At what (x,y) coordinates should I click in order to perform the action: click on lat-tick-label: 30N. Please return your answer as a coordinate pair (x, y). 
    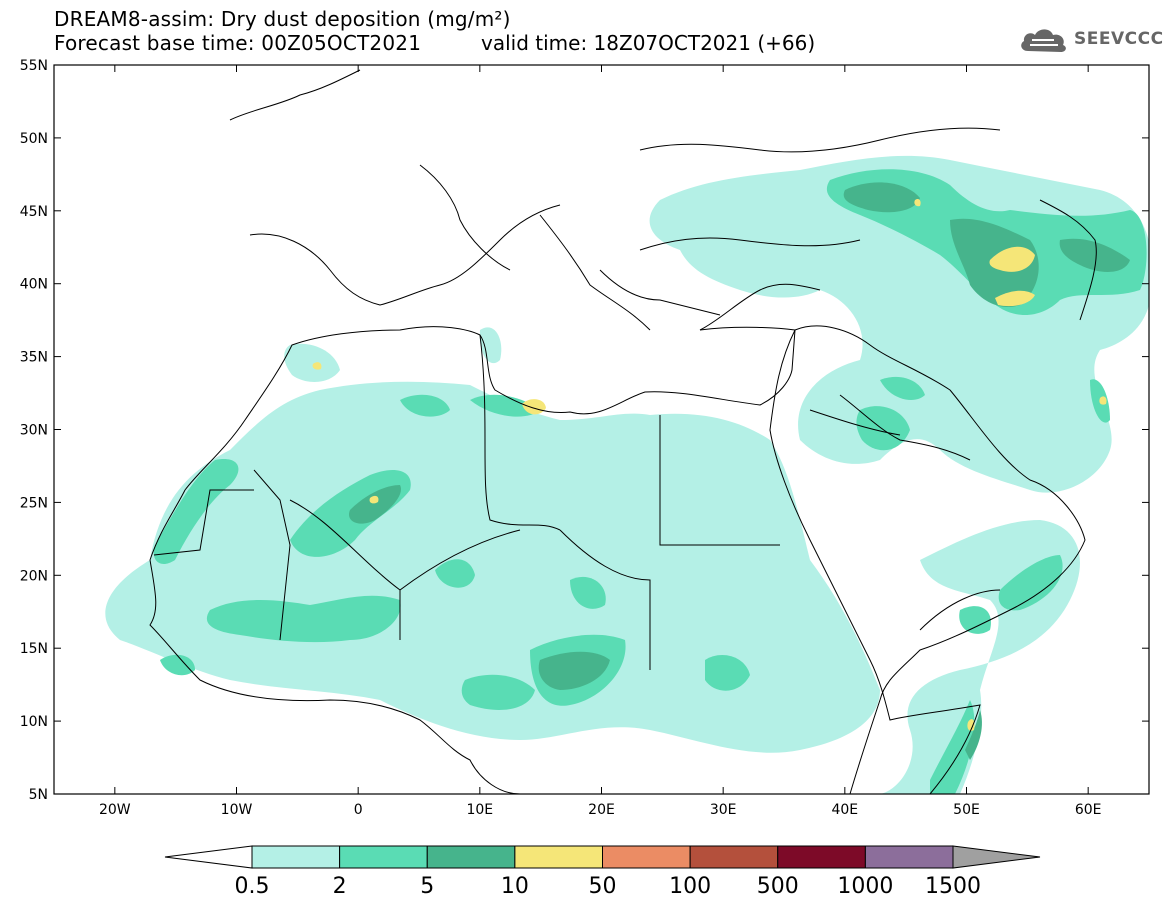
    Looking at the image, I should click on (34, 431).